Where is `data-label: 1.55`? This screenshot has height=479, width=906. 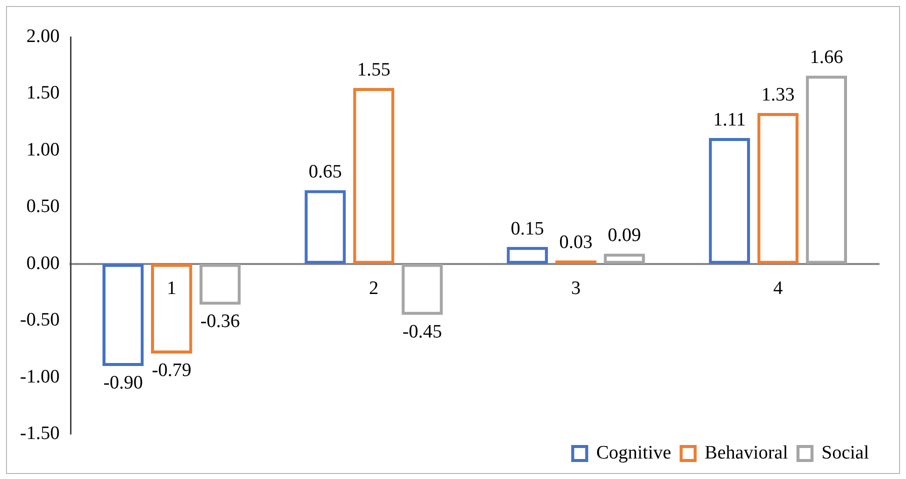
data-label: 1.55 is located at coordinates (373, 70).